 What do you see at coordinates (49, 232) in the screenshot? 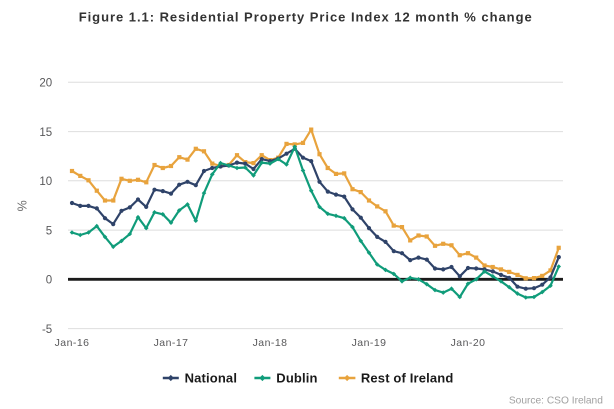
I see `svg-text: 5` at bounding box center [49, 232].